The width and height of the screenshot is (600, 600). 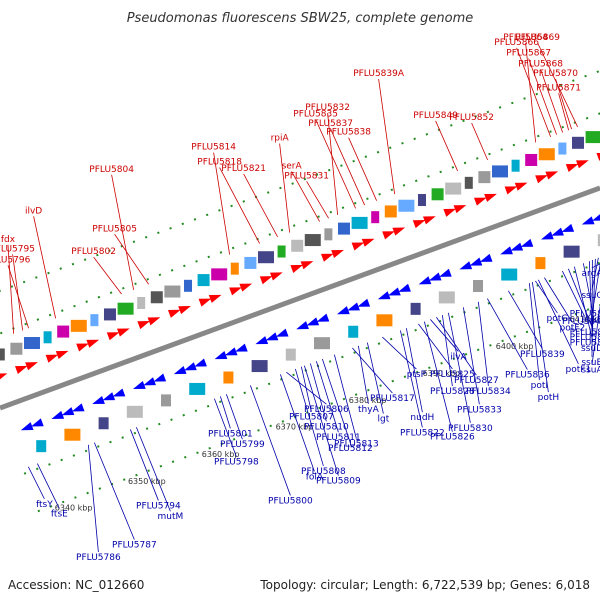 What do you see at coordinates (384, 420) in the screenshot?
I see `bottom-gene-label: lgt` at bounding box center [384, 420].